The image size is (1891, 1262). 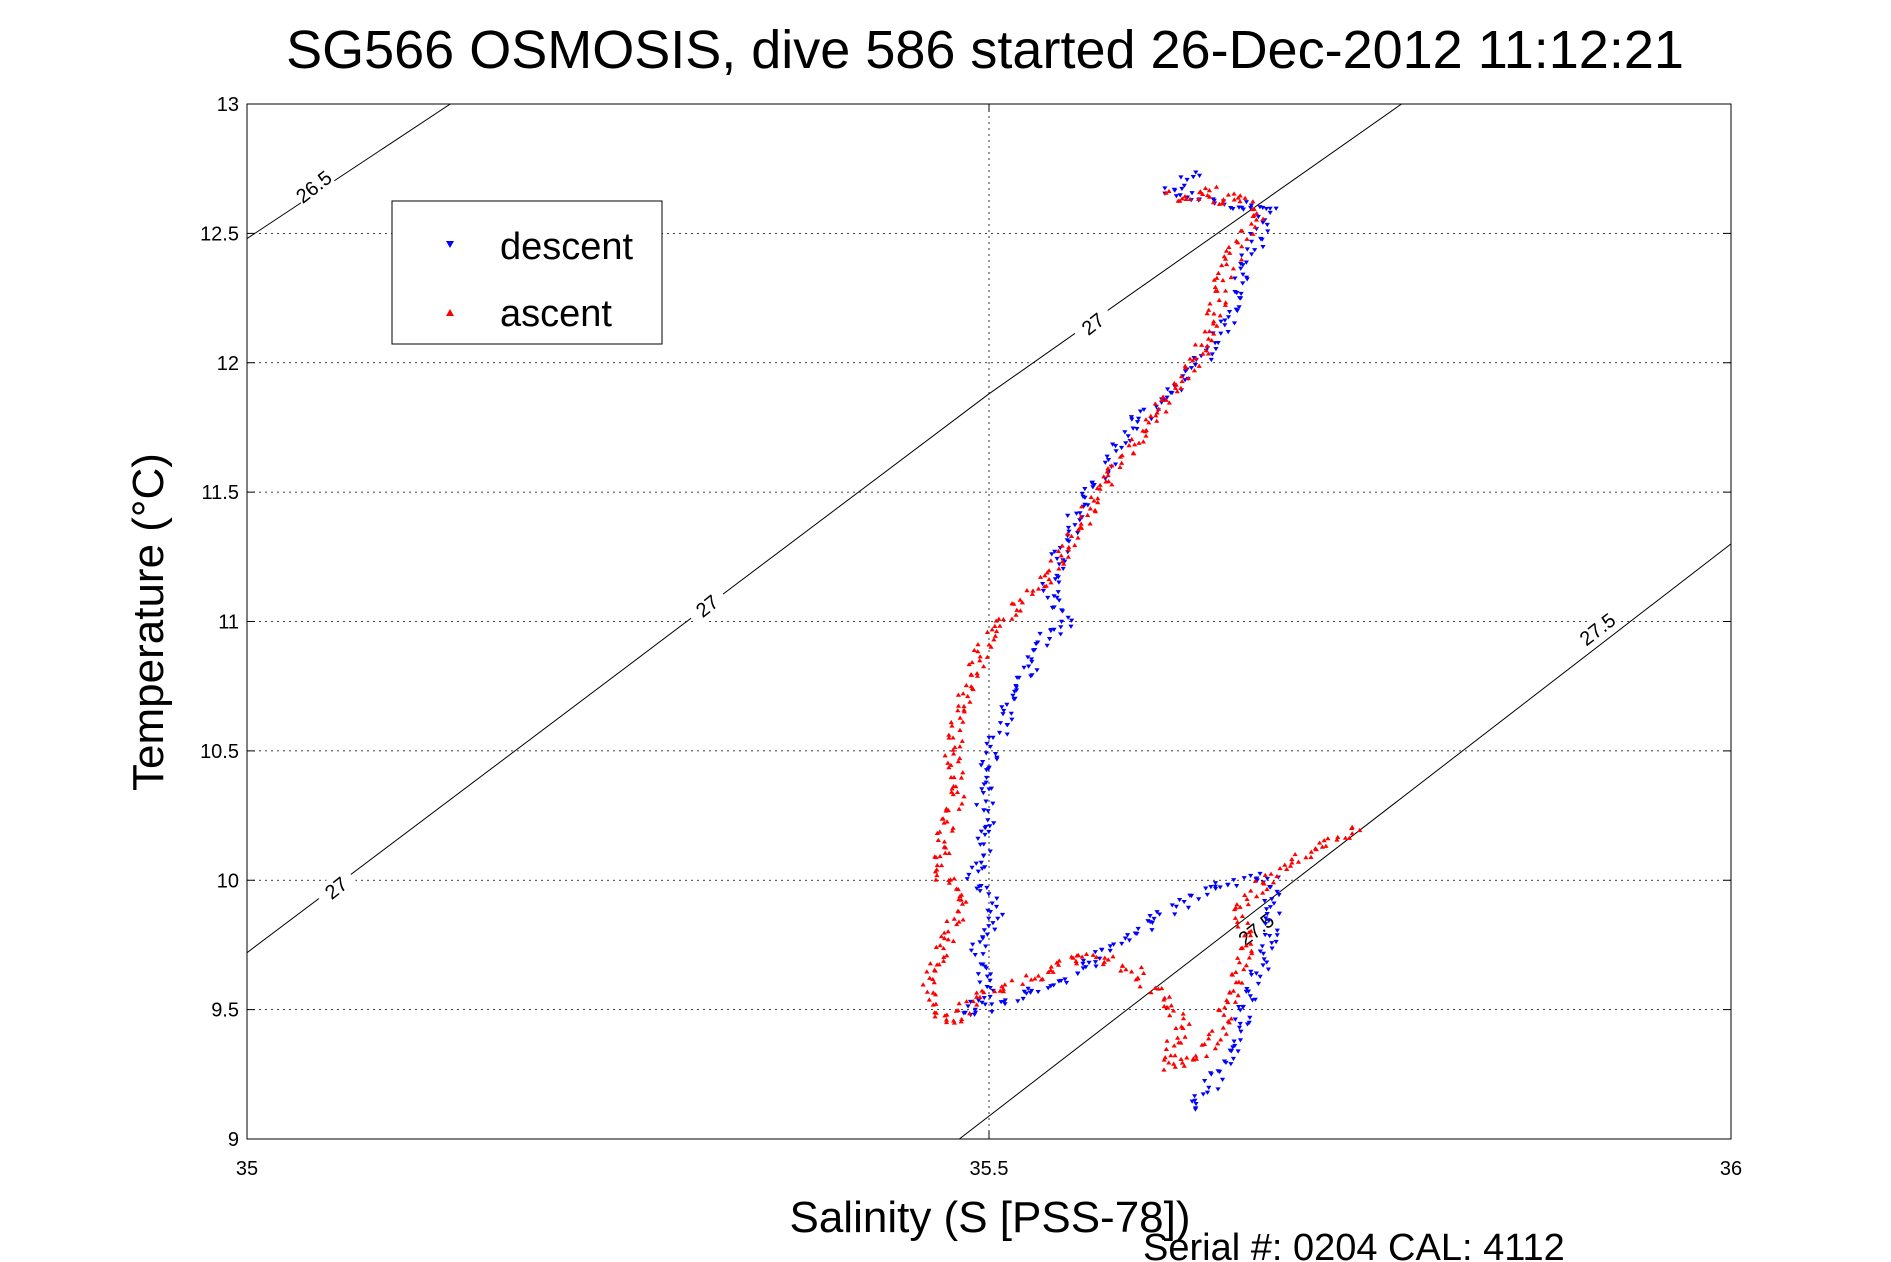 I want to click on y-tick-label: 10.5, so click(x=219, y=752).